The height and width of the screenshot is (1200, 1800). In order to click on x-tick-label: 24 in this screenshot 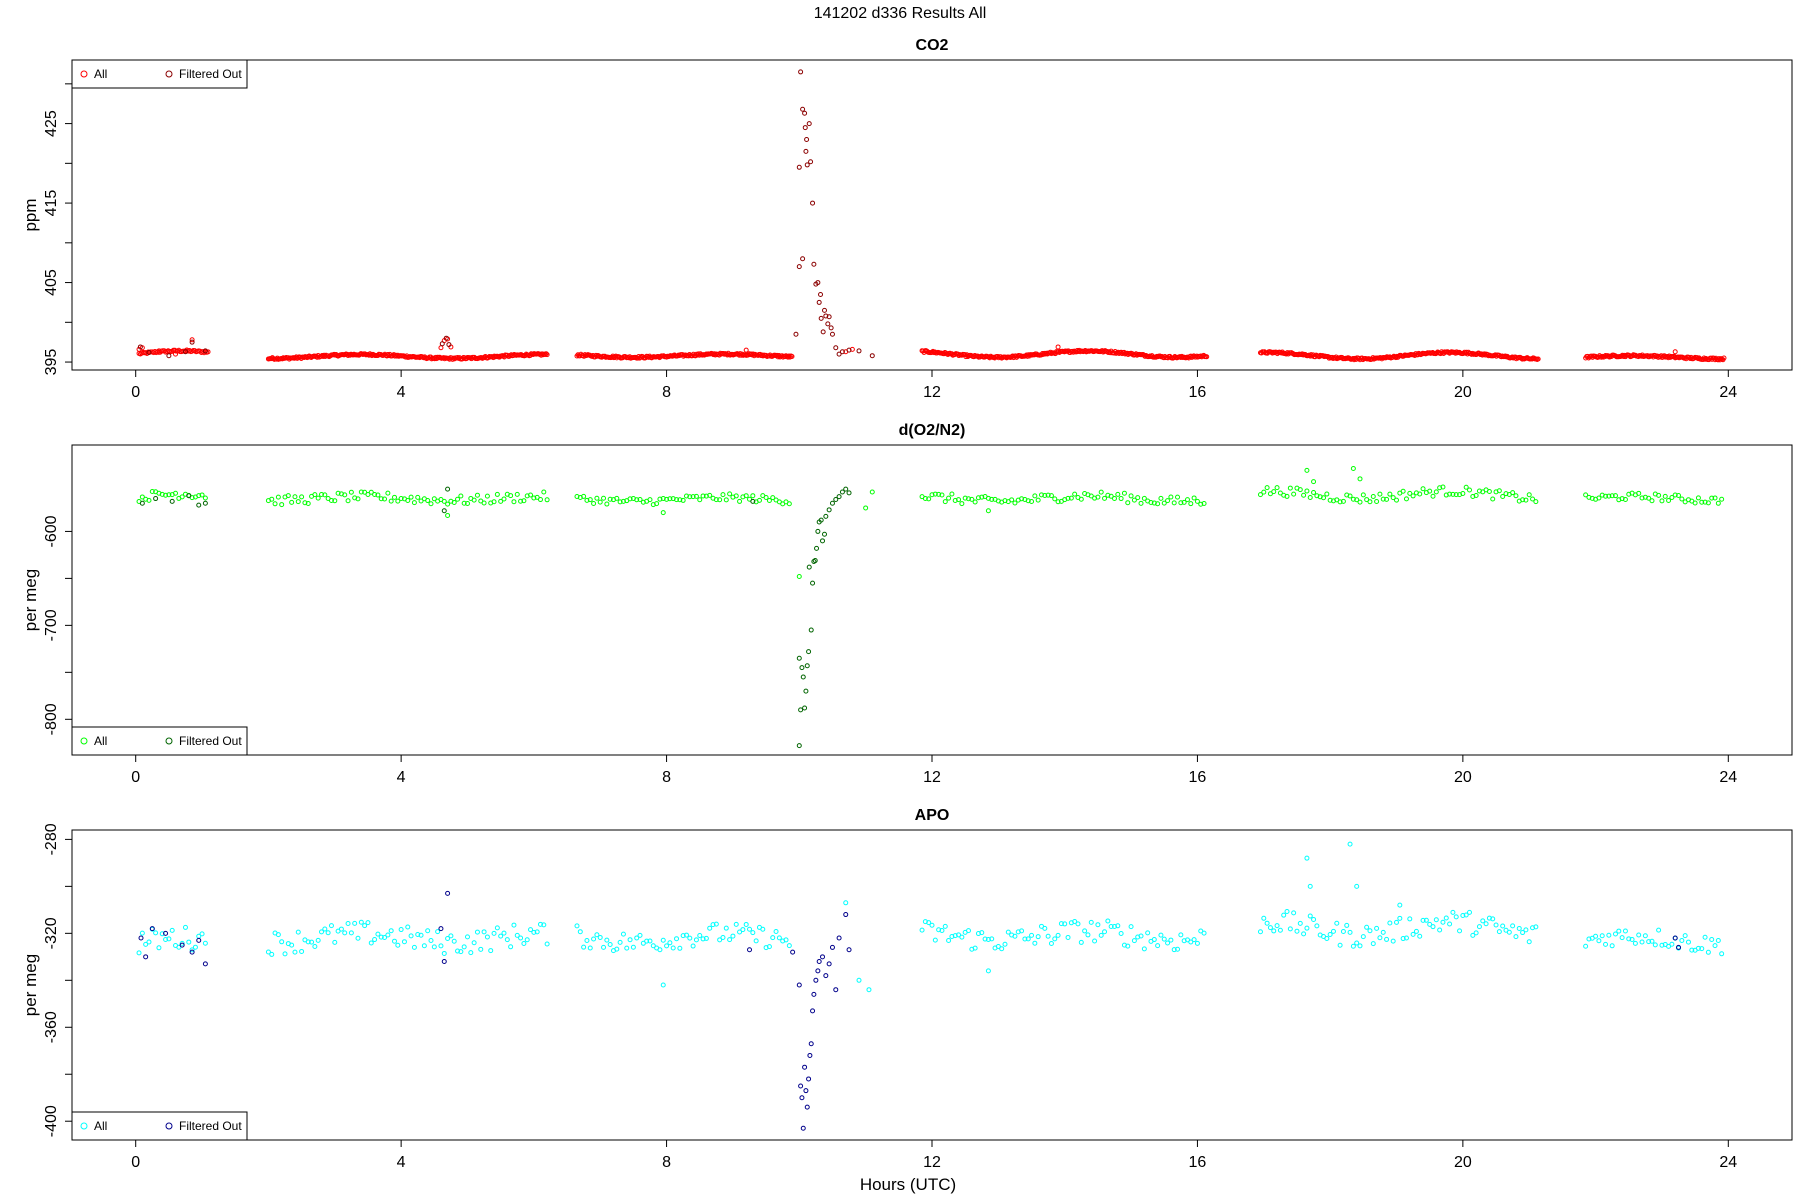, I will do `click(1728, 392)`.